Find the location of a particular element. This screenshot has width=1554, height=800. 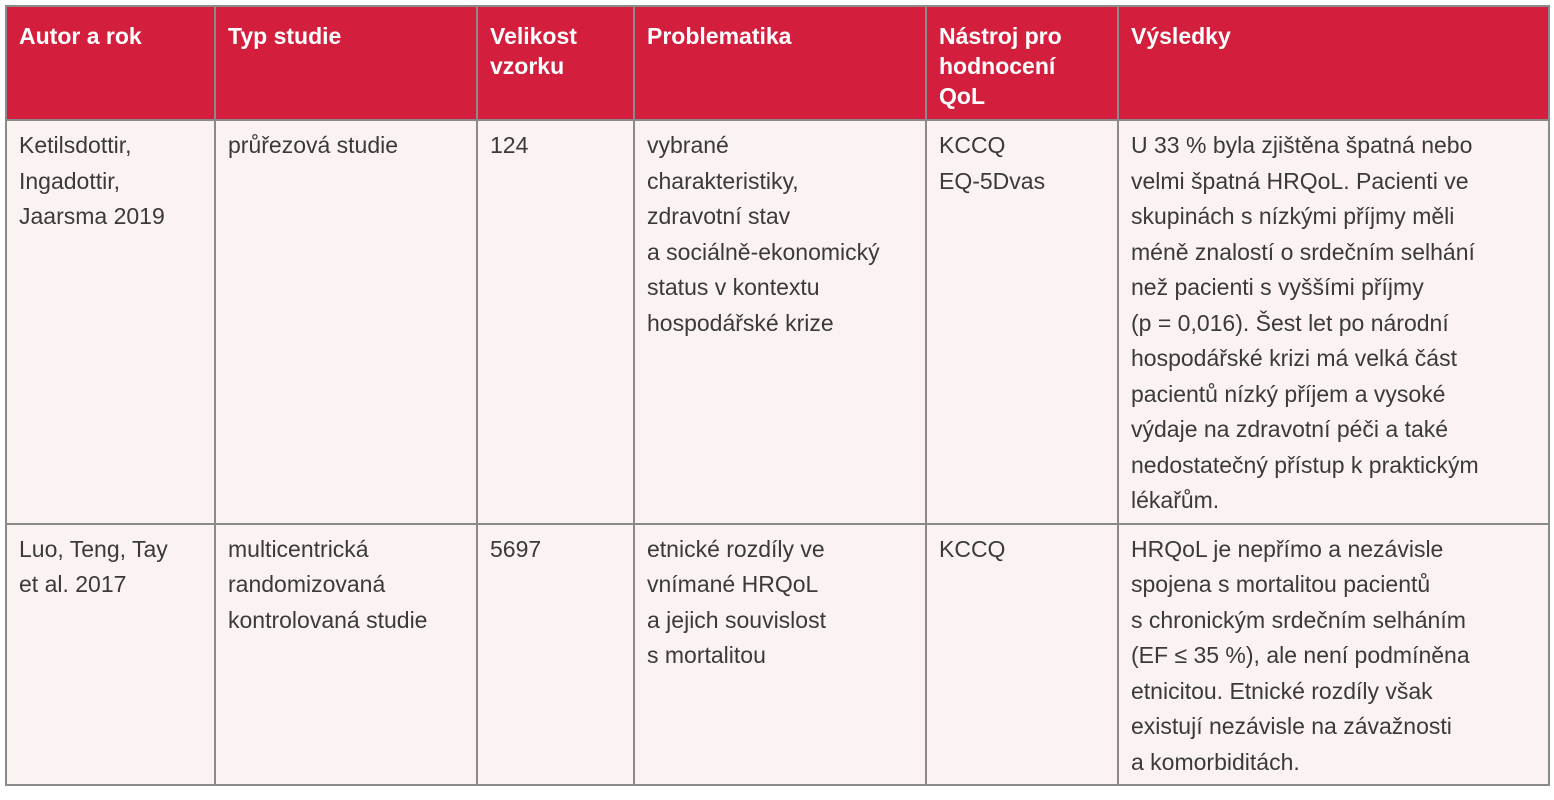

cell-line: Ketilsdottir, is located at coordinates (75, 145).